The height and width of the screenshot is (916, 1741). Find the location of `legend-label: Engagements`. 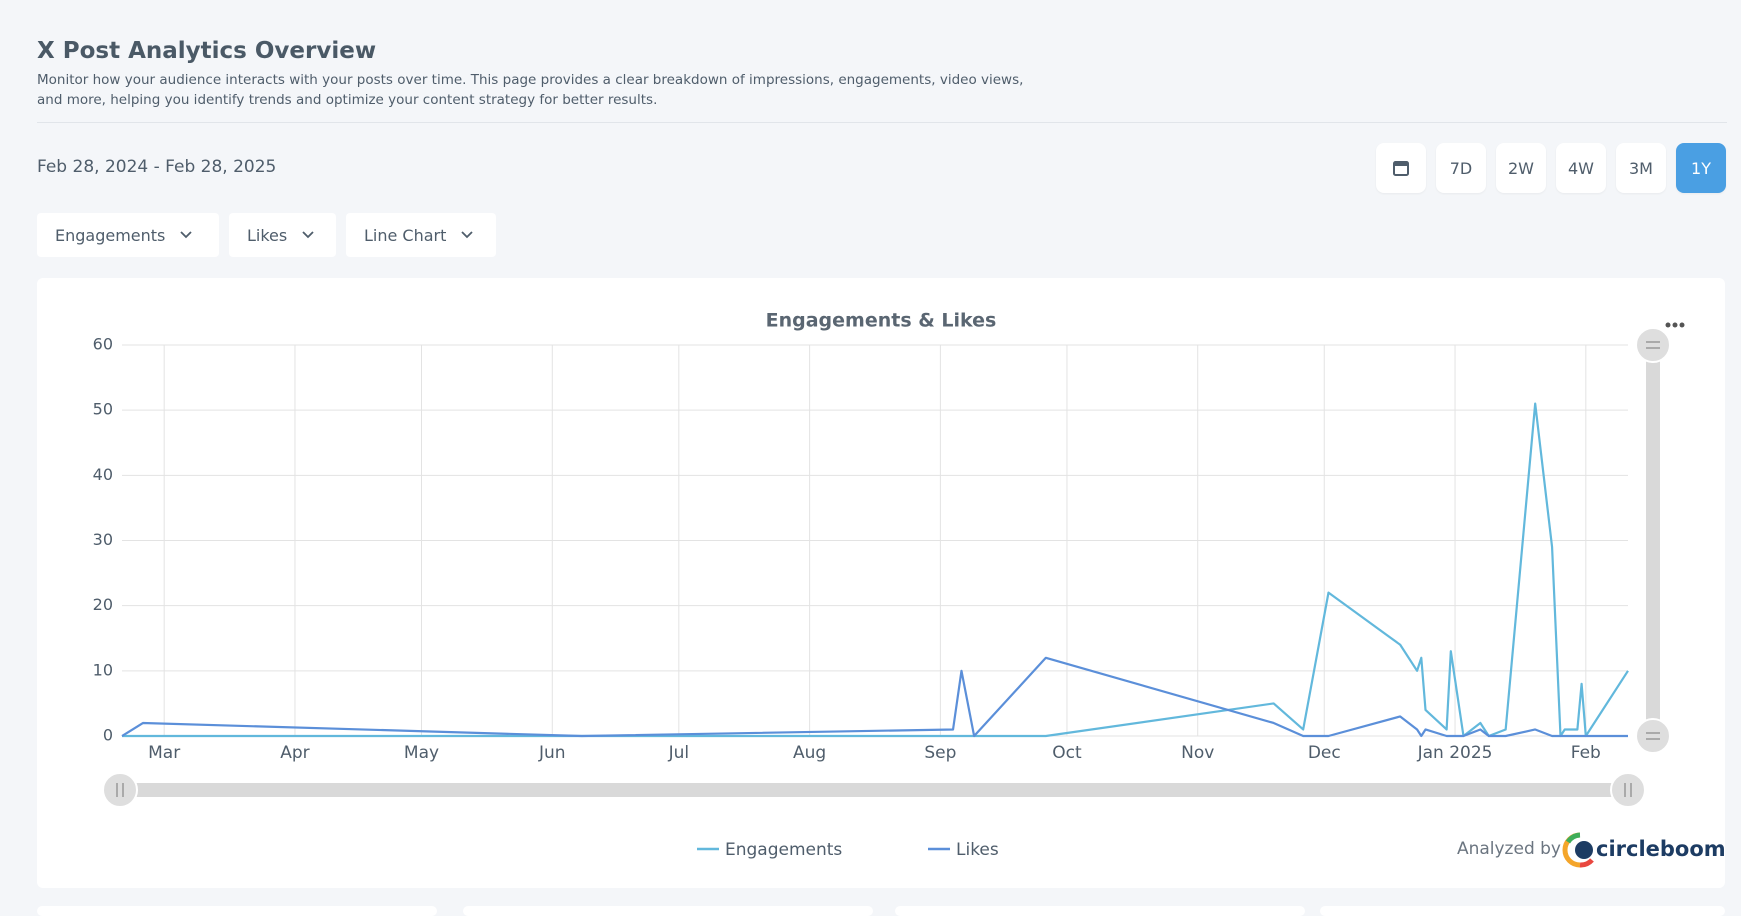

legend-label: Engagements is located at coordinates (783, 850).